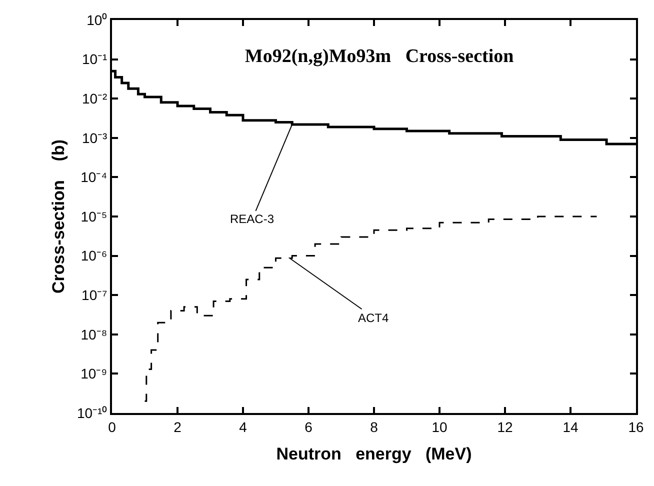  I want to click on x-tick-label: 8, so click(374, 426).